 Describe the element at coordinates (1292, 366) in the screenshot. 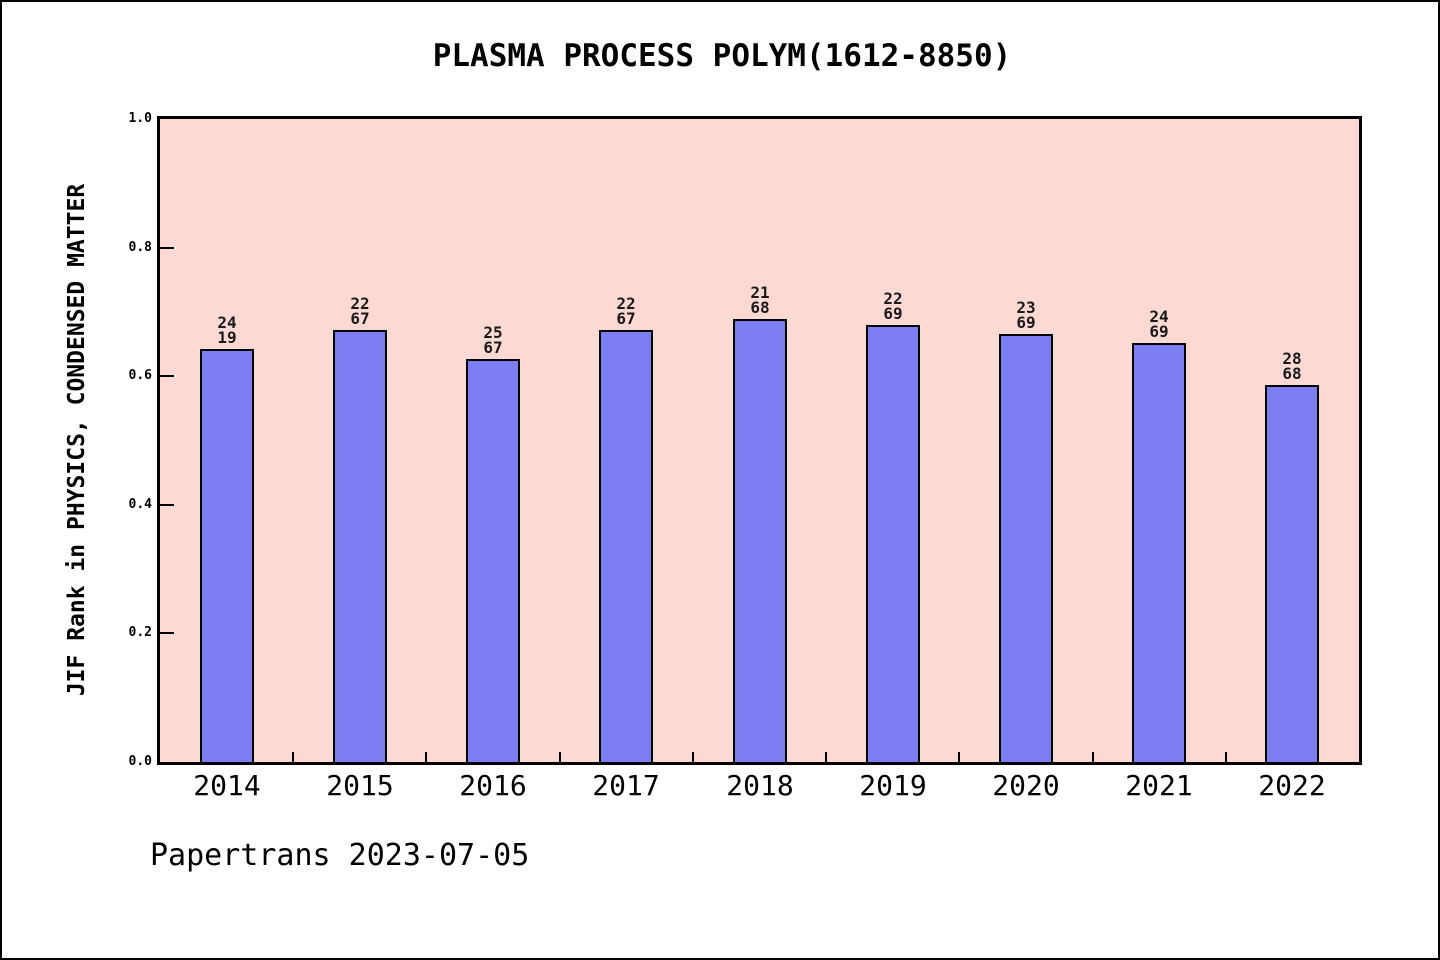

I see `bar-value-label-2022: 28 68` at that location.